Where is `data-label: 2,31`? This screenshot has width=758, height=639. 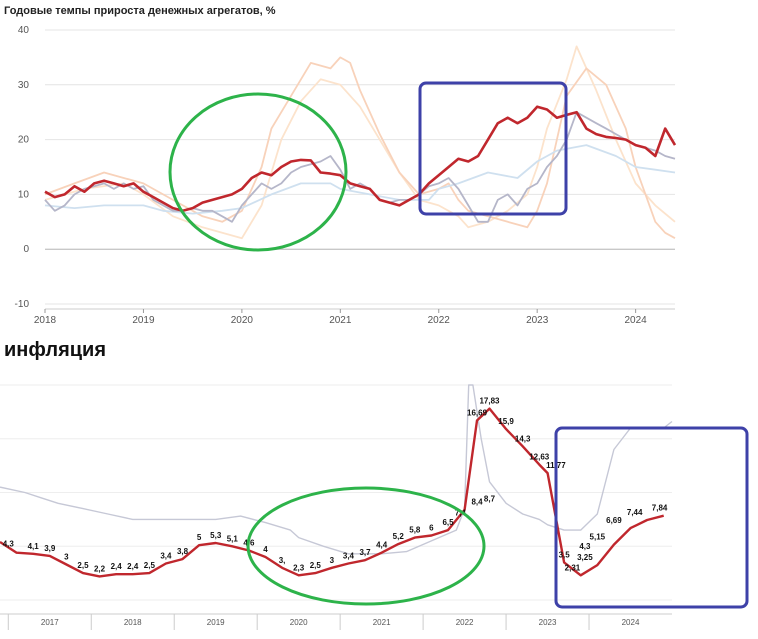
data-label: 2,31 is located at coordinates (573, 567).